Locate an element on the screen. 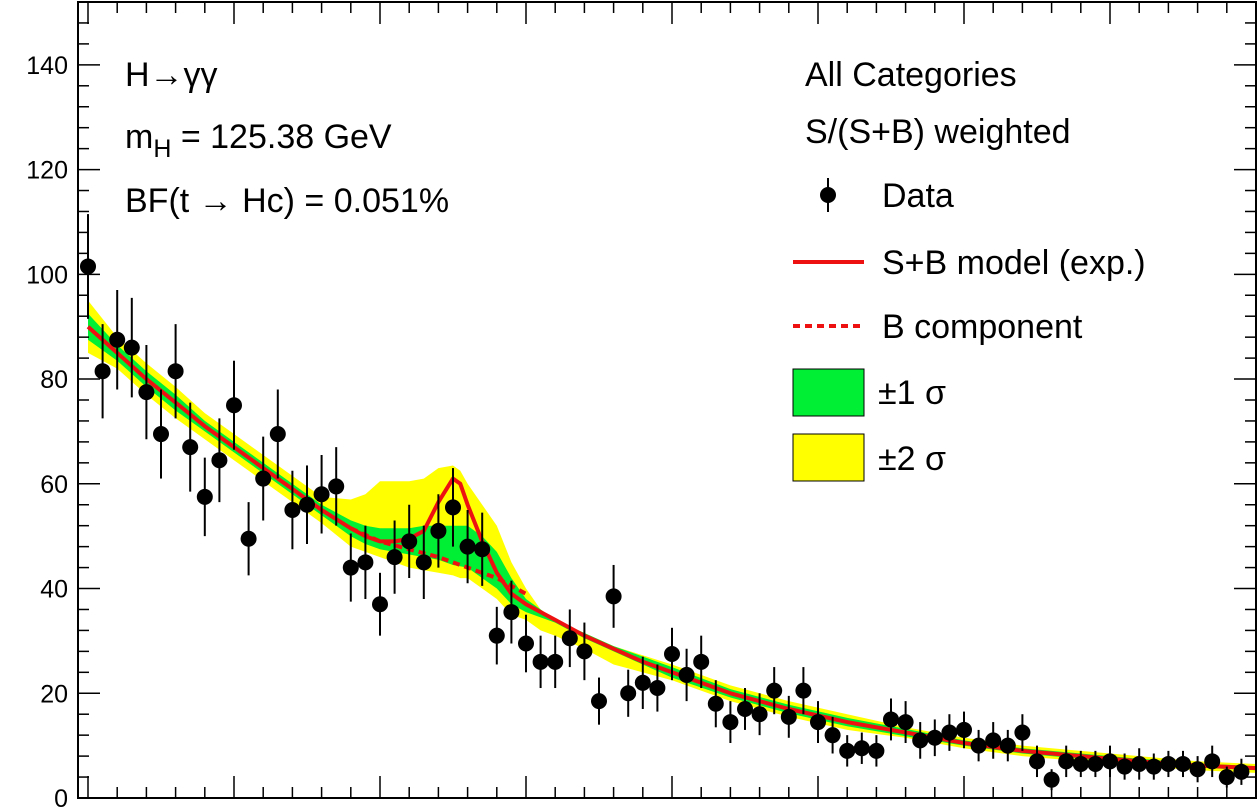 This screenshot has height=808, width=1259. legend-data-label: Data is located at coordinates (918, 196).